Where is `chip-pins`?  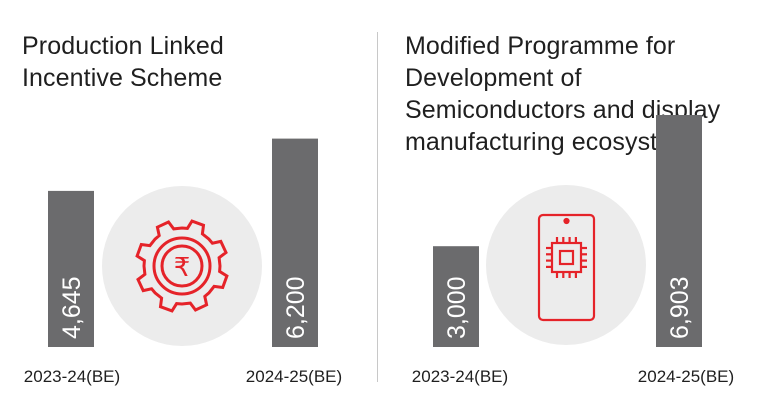 chip-pins is located at coordinates (566, 257).